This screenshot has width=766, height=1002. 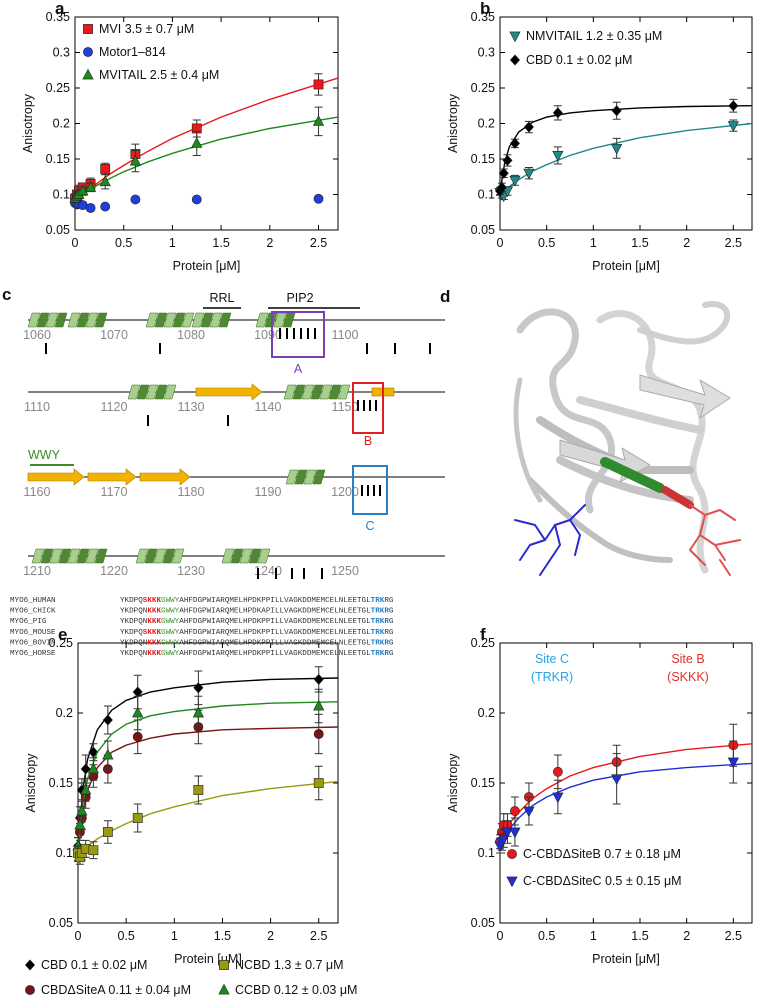 What do you see at coordinates (6, 294) in the screenshot?
I see `panel-letter: c` at bounding box center [6, 294].